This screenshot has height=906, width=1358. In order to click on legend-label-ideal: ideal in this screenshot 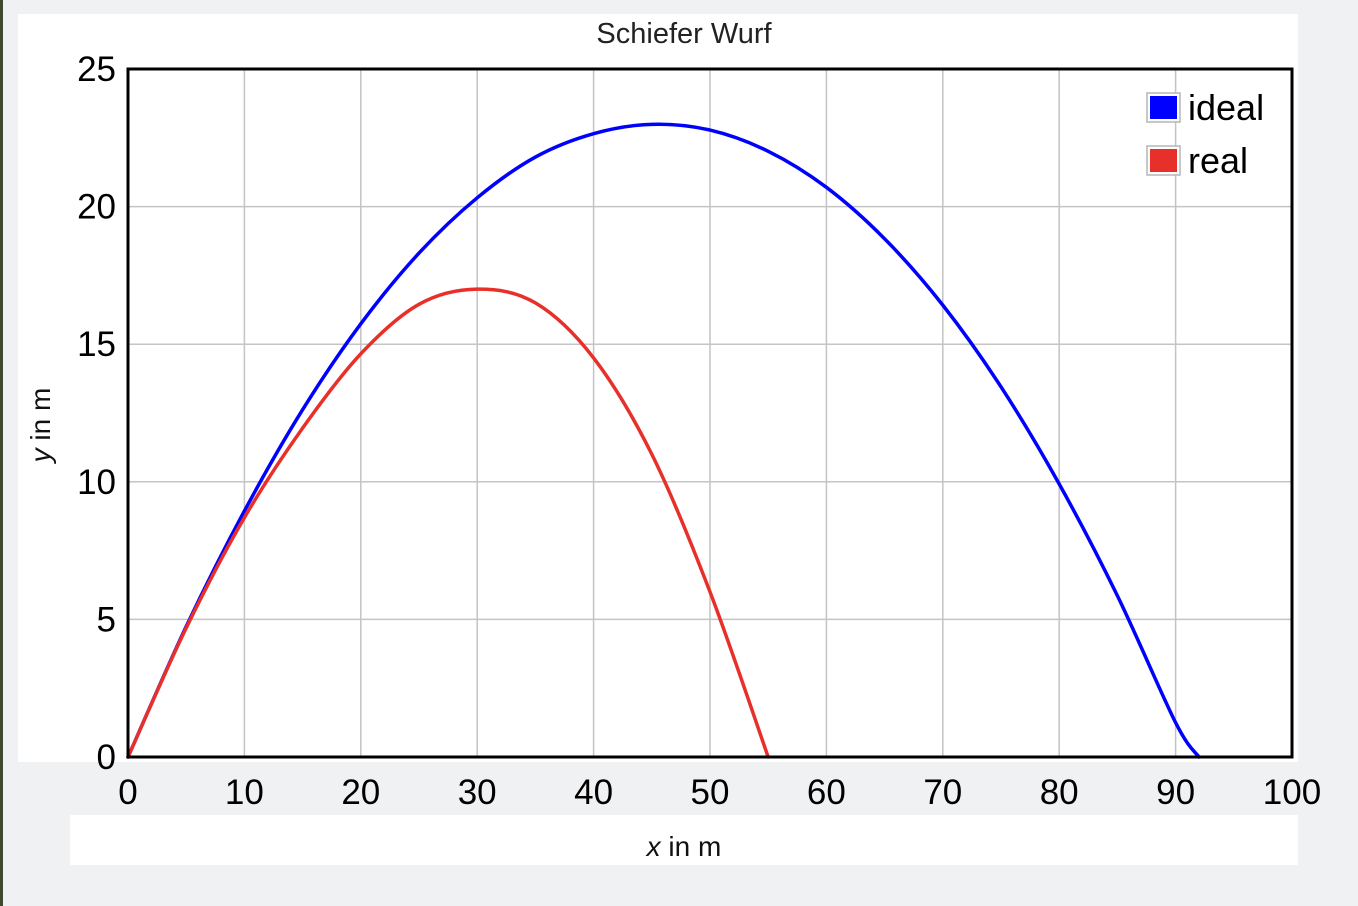, I will do `click(1226, 107)`.